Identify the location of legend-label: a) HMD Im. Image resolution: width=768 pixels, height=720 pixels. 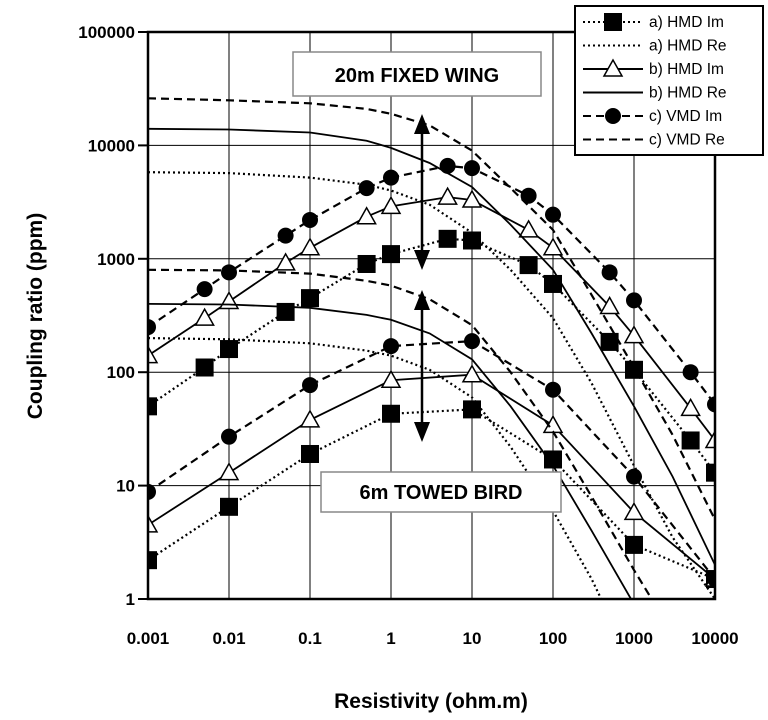
(686, 22).